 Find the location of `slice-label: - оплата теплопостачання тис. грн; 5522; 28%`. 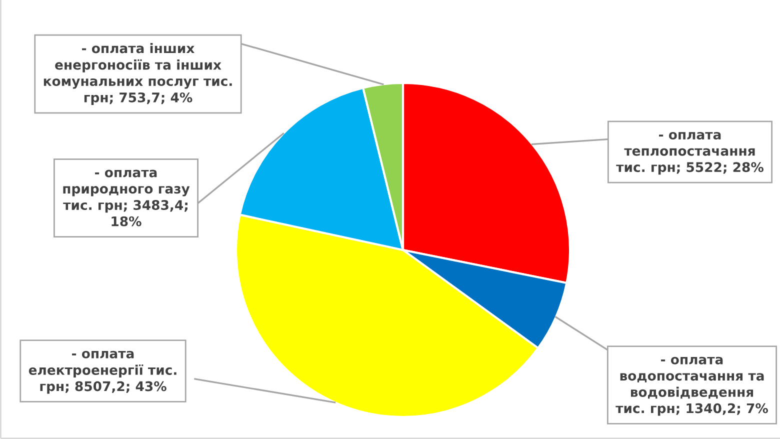

slice-label: - оплата теплопостачання тис. грн; 5522; 28% is located at coordinates (690, 153).